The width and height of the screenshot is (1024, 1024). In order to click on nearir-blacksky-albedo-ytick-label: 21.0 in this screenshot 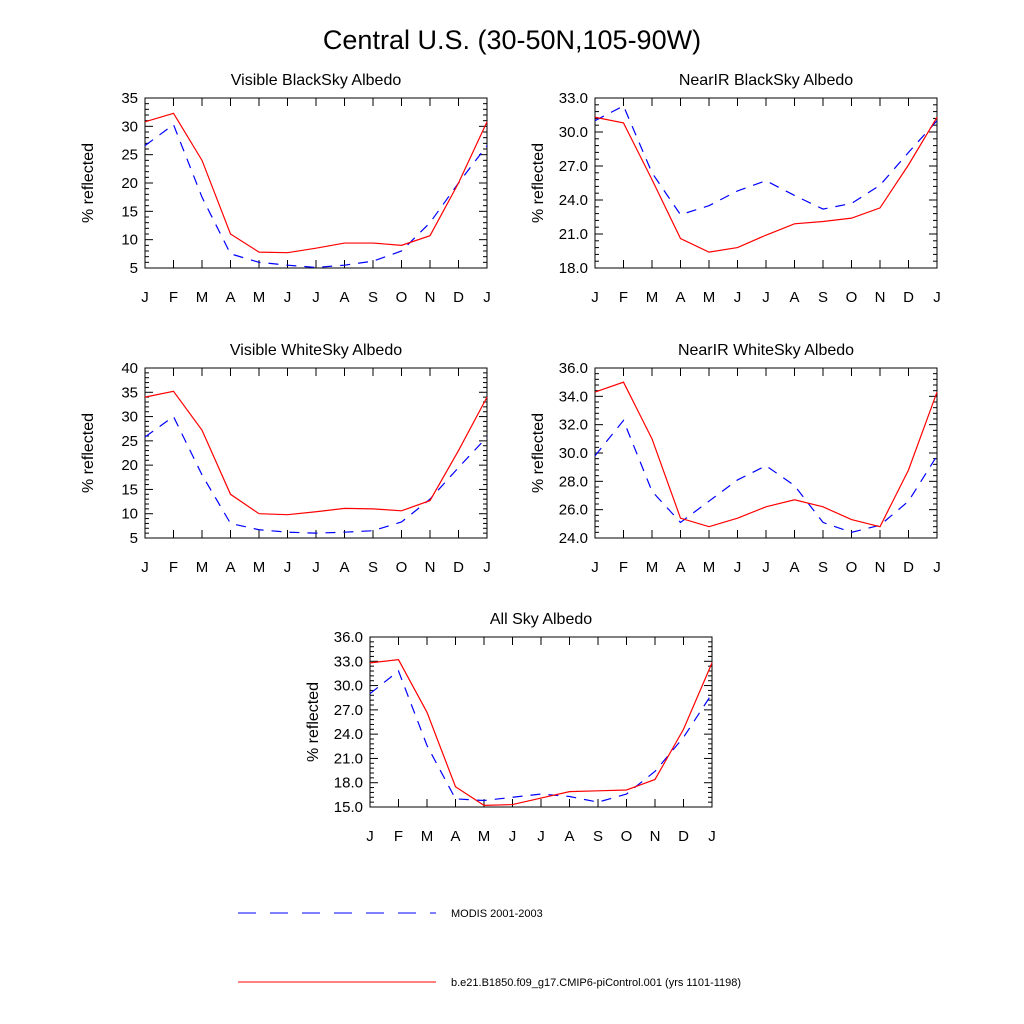, I will do `click(573, 234)`.